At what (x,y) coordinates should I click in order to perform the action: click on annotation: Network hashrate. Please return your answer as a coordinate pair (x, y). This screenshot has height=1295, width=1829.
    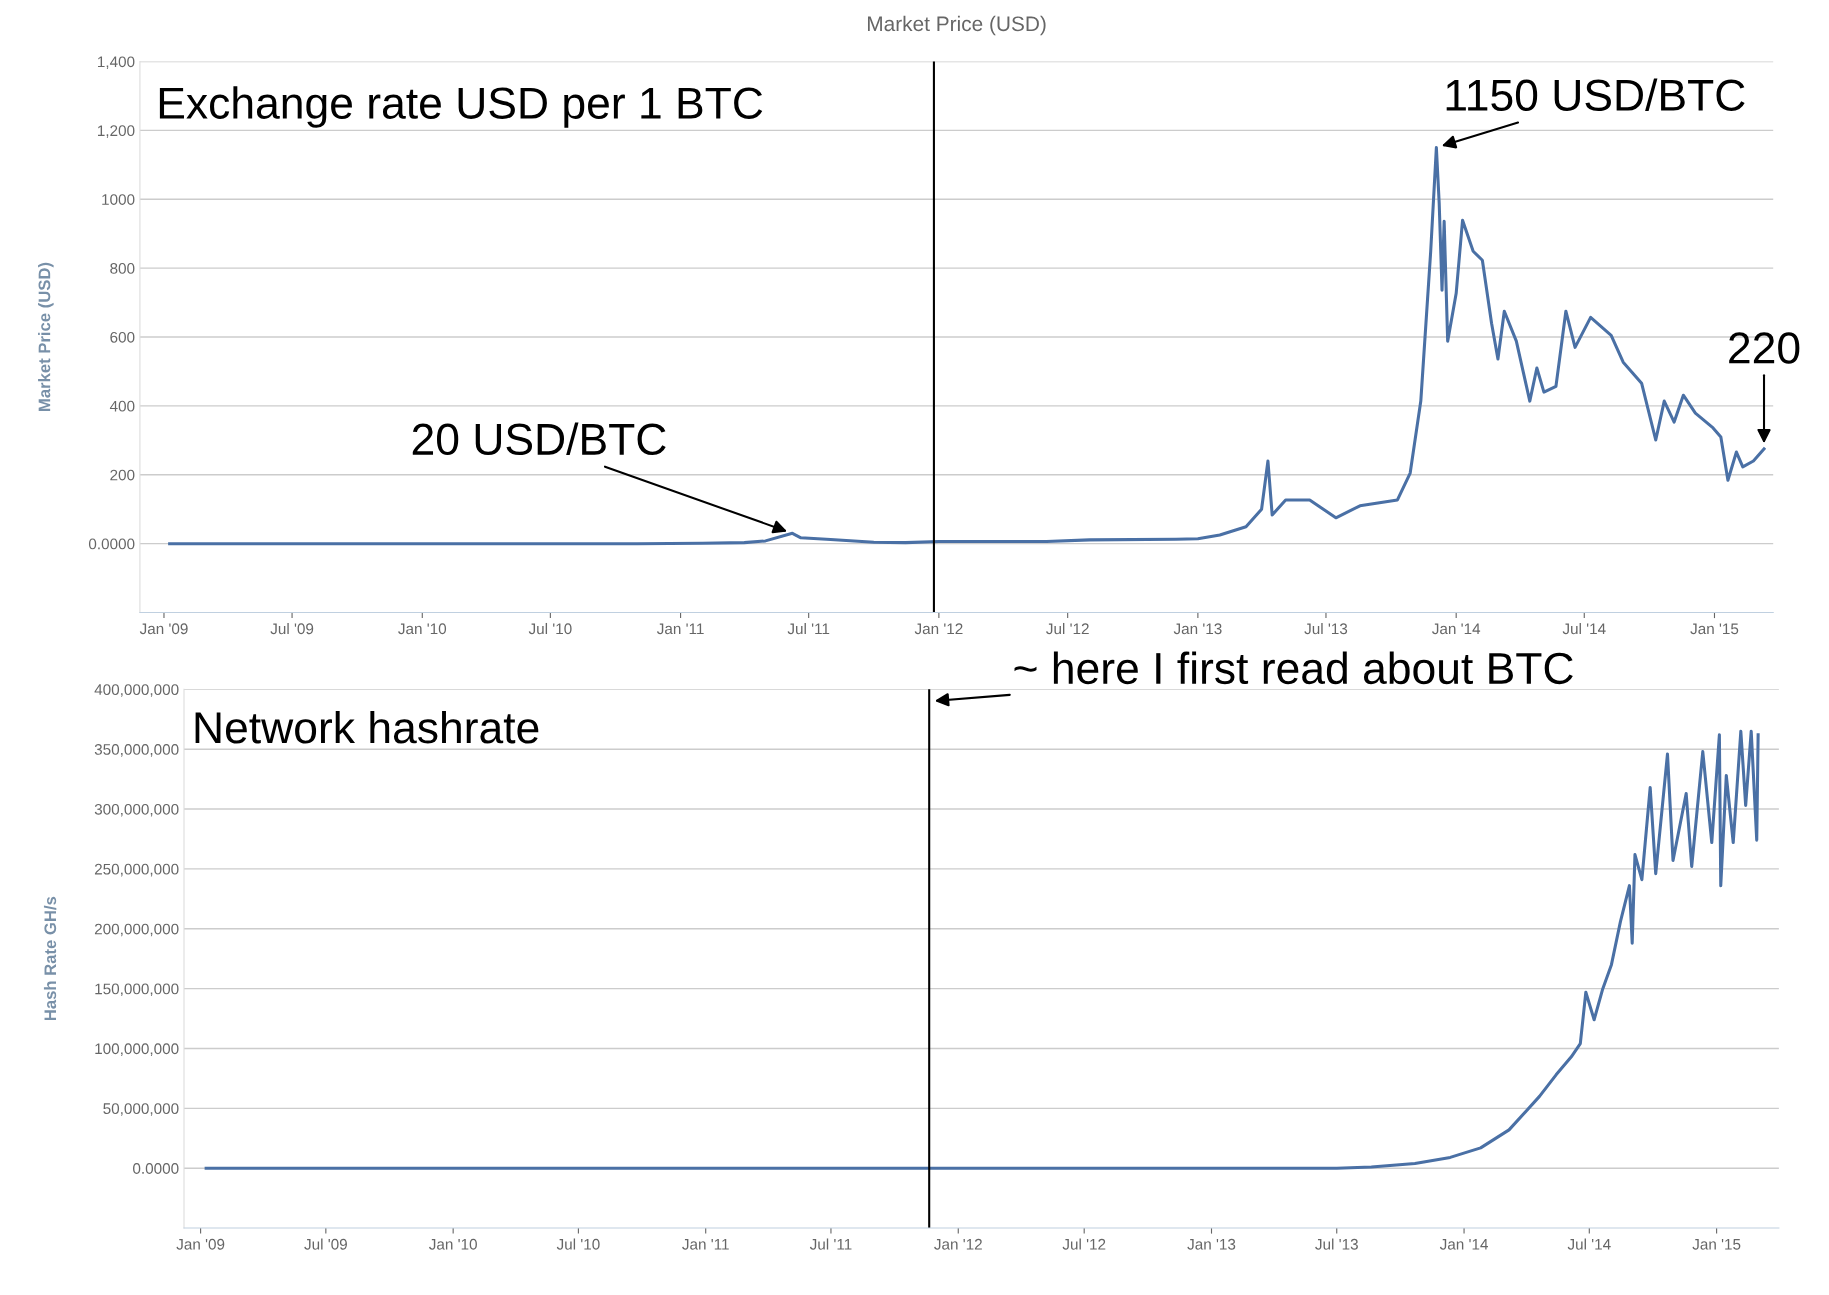
    Looking at the image, I should click on (367, 727).